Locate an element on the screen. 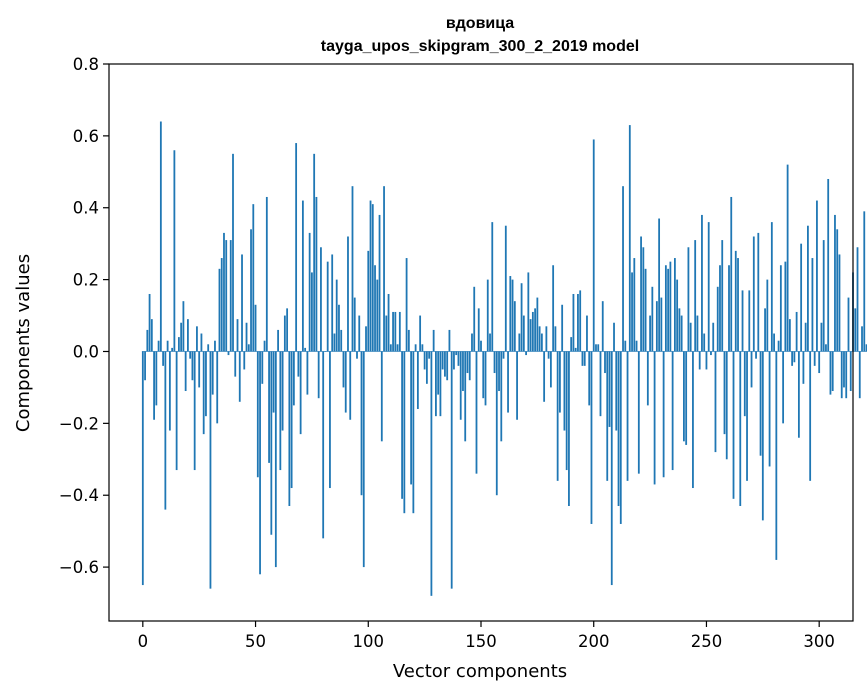  y-tick-label: 0.0 is located at coordinates (86, 351).